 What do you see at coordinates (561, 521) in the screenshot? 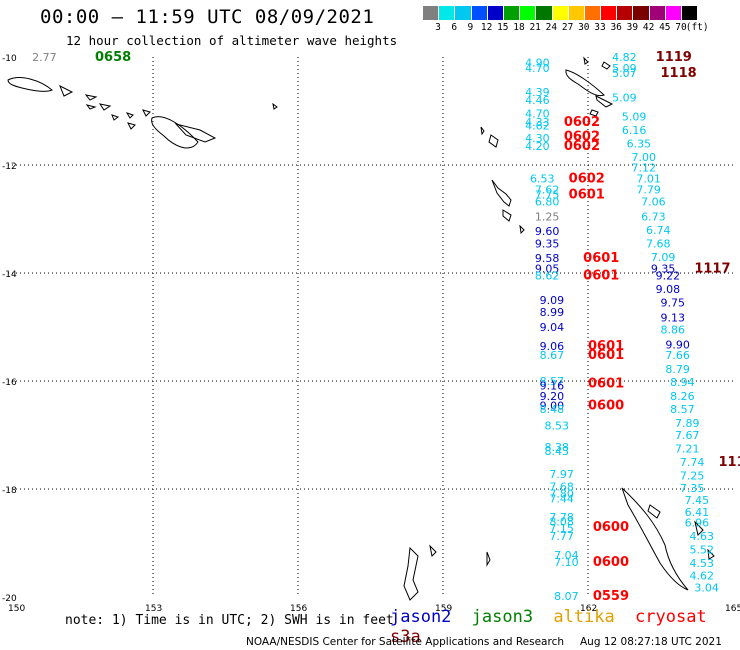
I see `wave-height-label: 8.08` at bounding box center [561, 521].